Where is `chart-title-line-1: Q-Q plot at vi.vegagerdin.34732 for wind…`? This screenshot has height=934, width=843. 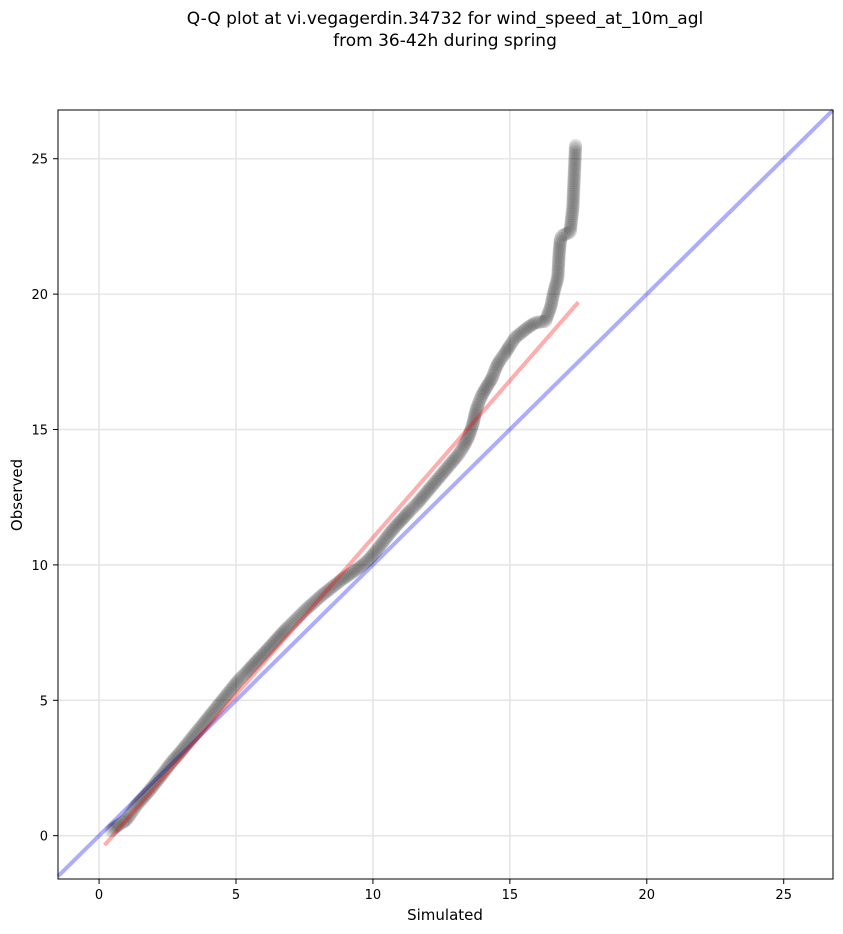 chart-title-line-1: Q-Q plot at vi.vegagerdin.34732 for wind… is located at coordinates (445, 19).